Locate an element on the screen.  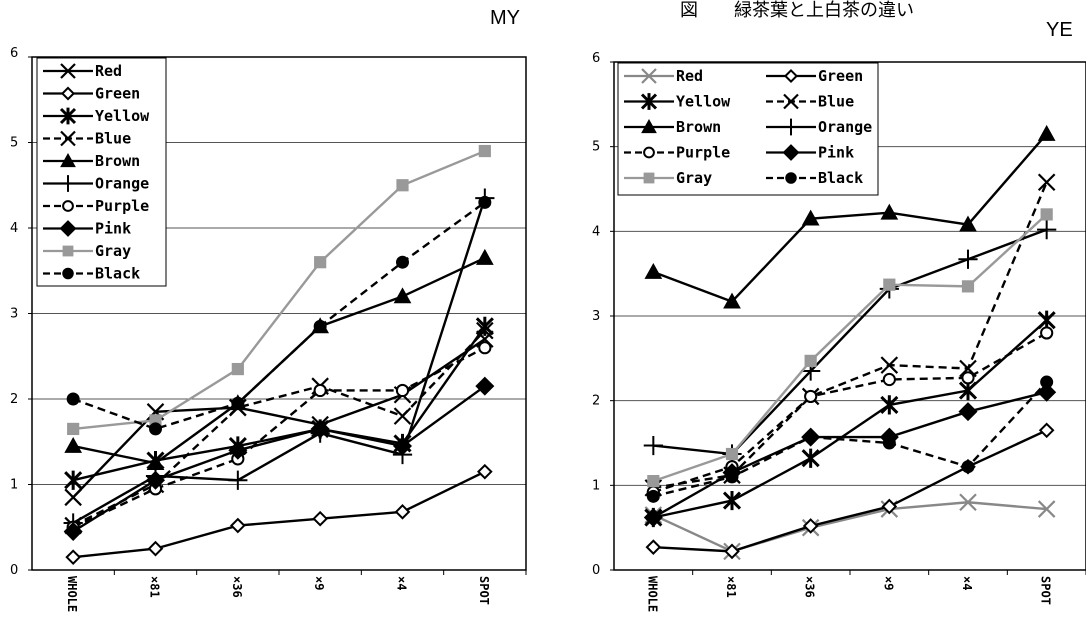
legend-entry: Orange is located at coordinates (96, 184).